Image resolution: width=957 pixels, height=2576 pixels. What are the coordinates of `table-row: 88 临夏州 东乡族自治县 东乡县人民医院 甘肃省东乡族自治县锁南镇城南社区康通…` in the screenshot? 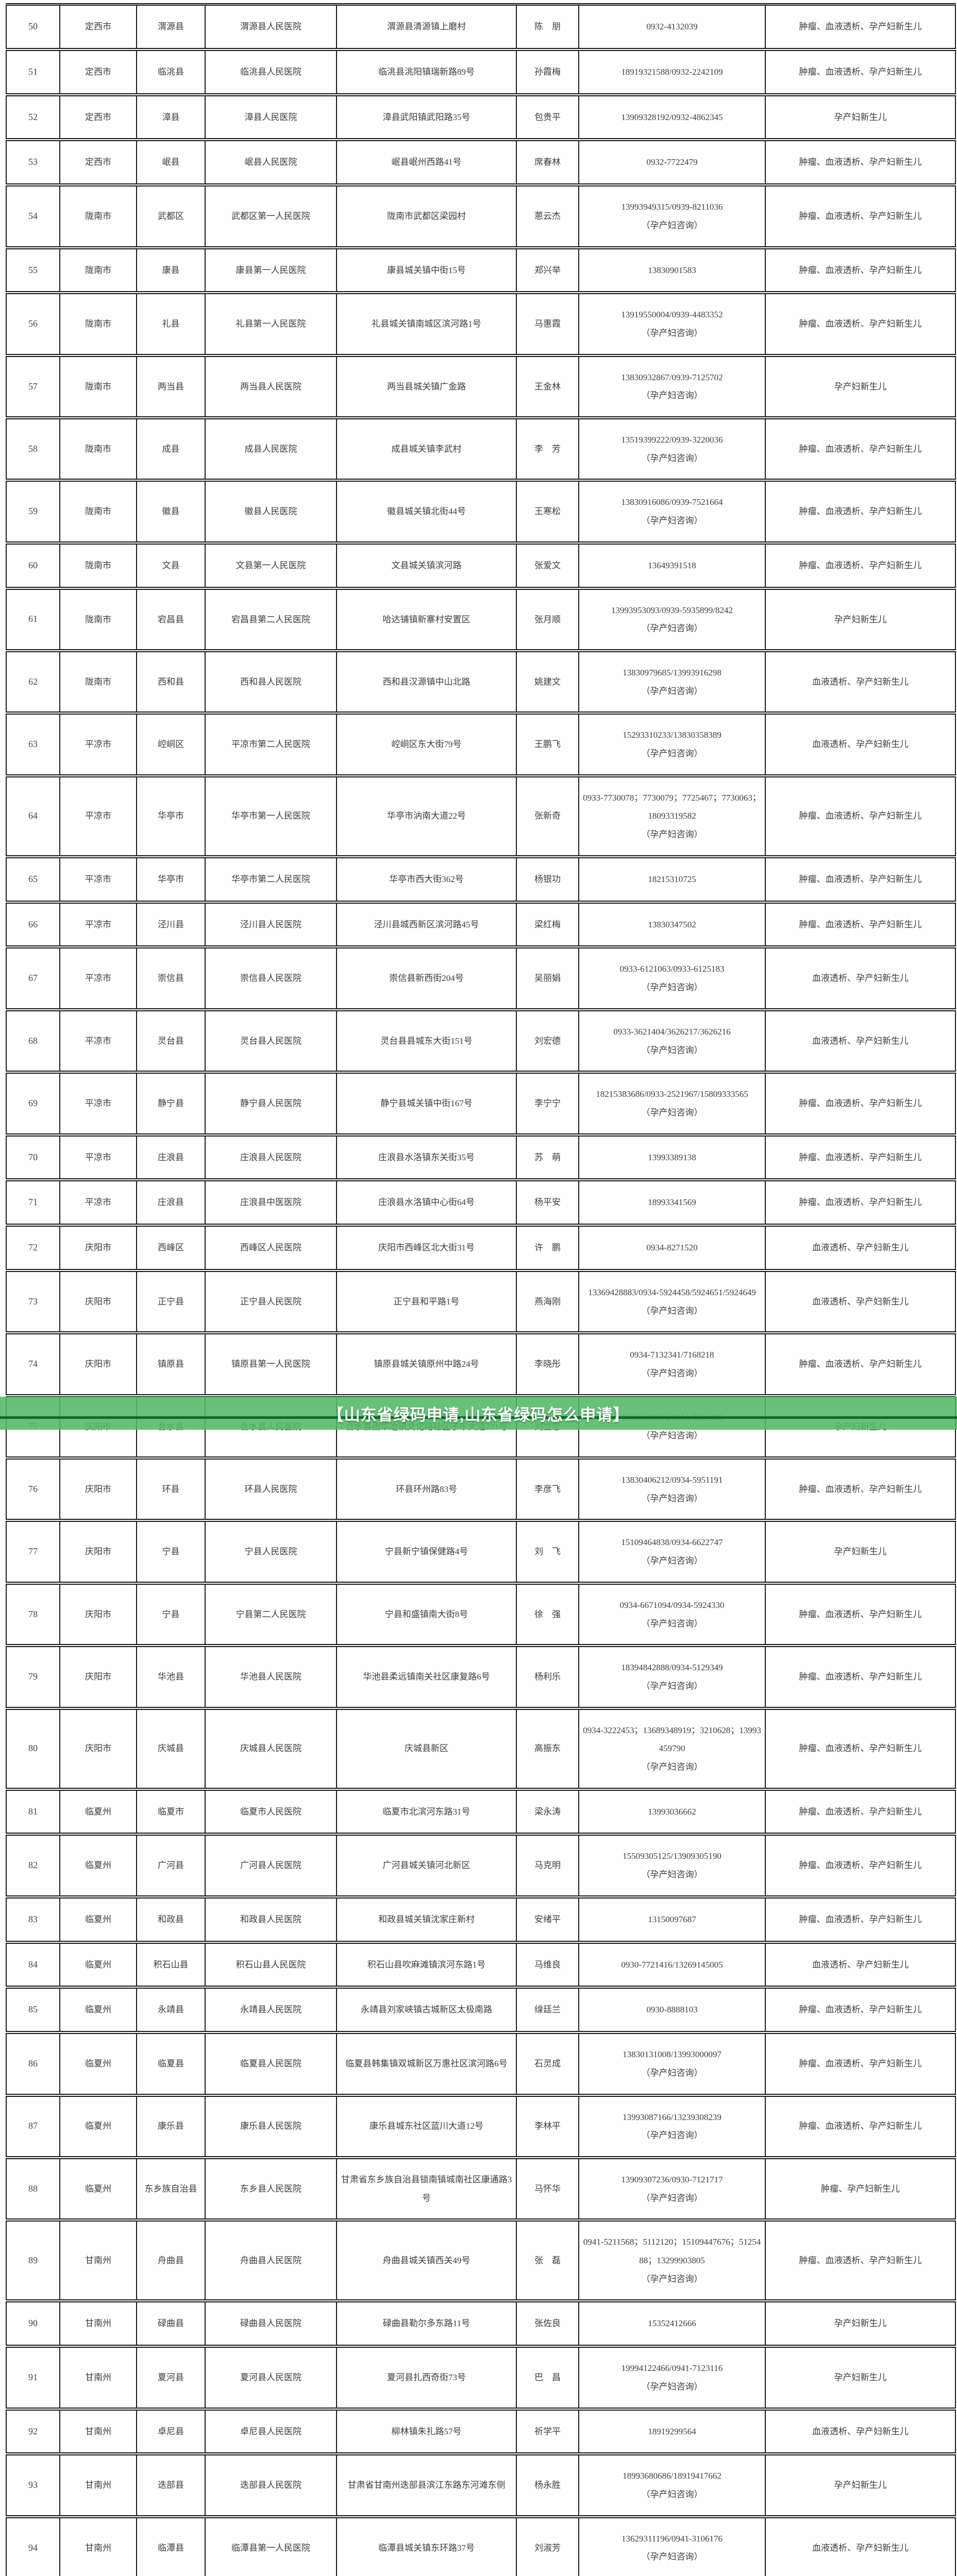 It's located at (481, 2189).